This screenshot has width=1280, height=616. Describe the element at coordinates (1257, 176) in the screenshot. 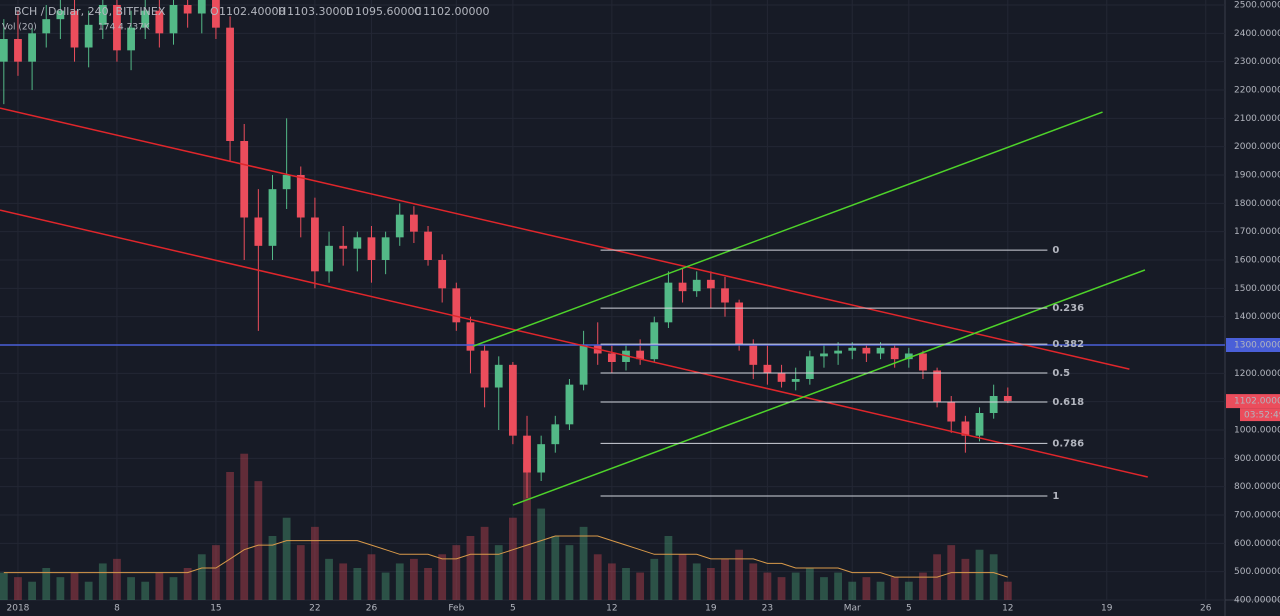

I see `y-tick-label: 1900.00000` at that location.